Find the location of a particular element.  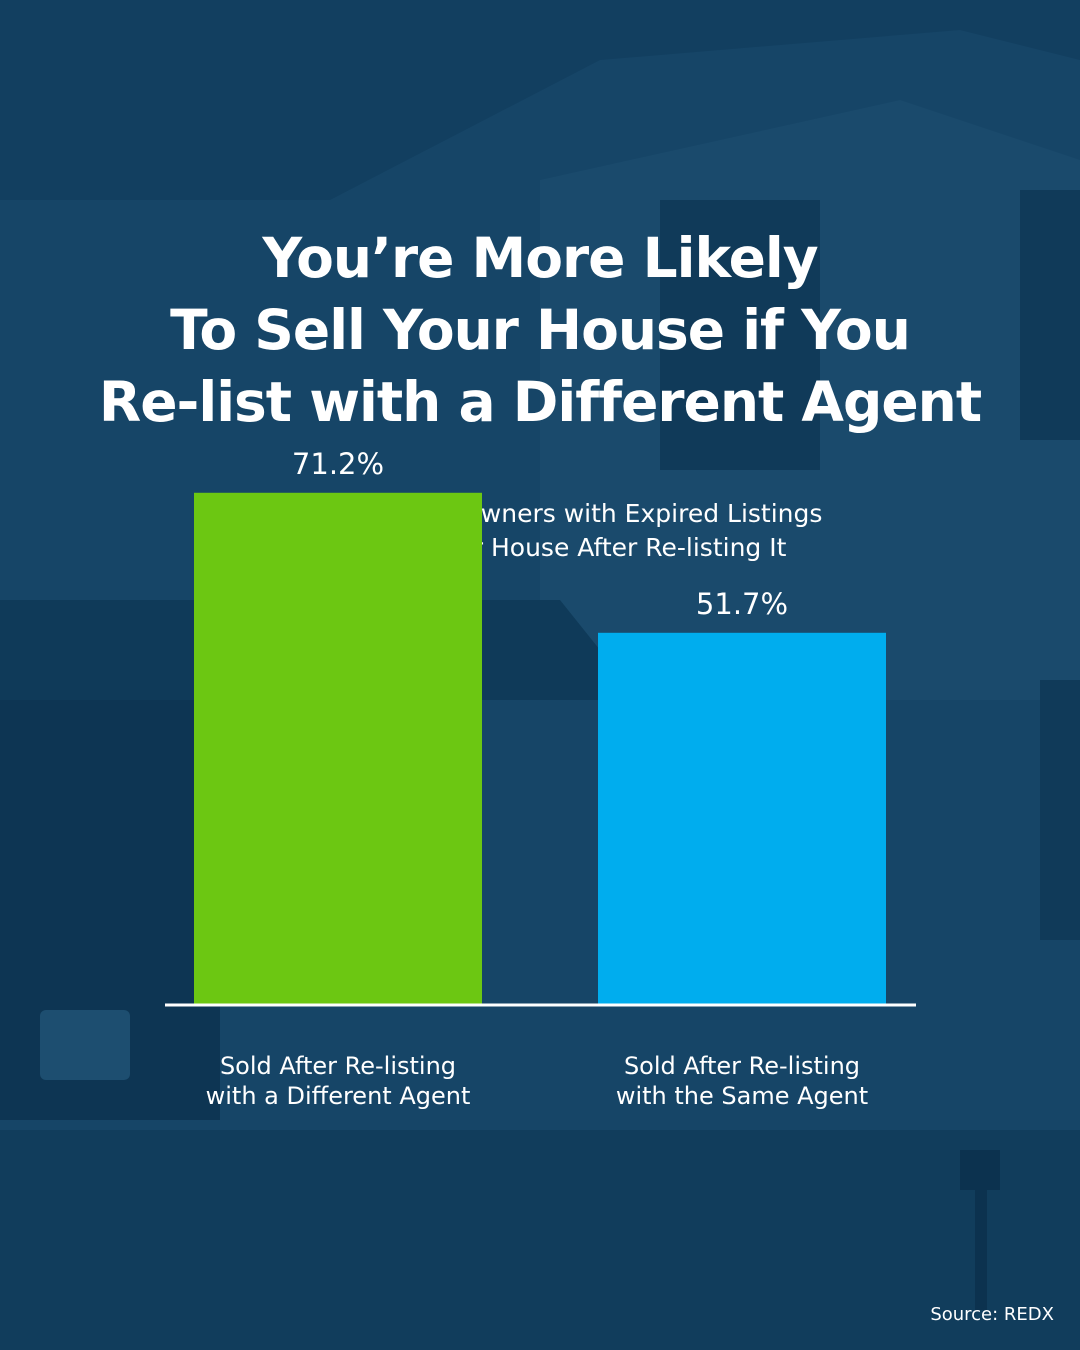

bar-same-agent is located at coordinates (742, 818).